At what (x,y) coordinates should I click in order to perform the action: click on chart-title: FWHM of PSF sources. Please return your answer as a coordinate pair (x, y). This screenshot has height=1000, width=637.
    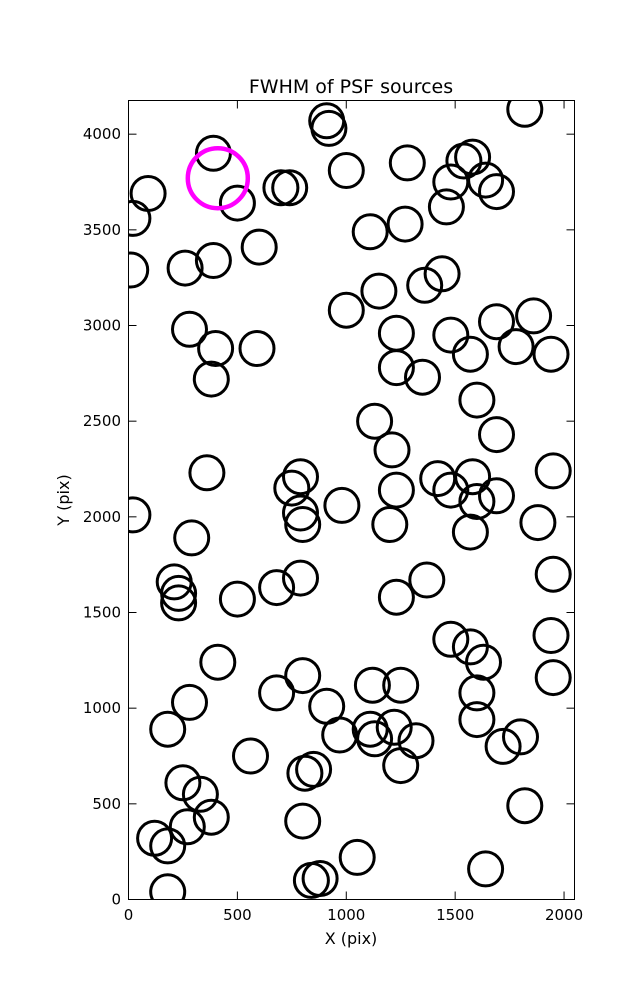
    Looking at the image, I should click on (351, 87).